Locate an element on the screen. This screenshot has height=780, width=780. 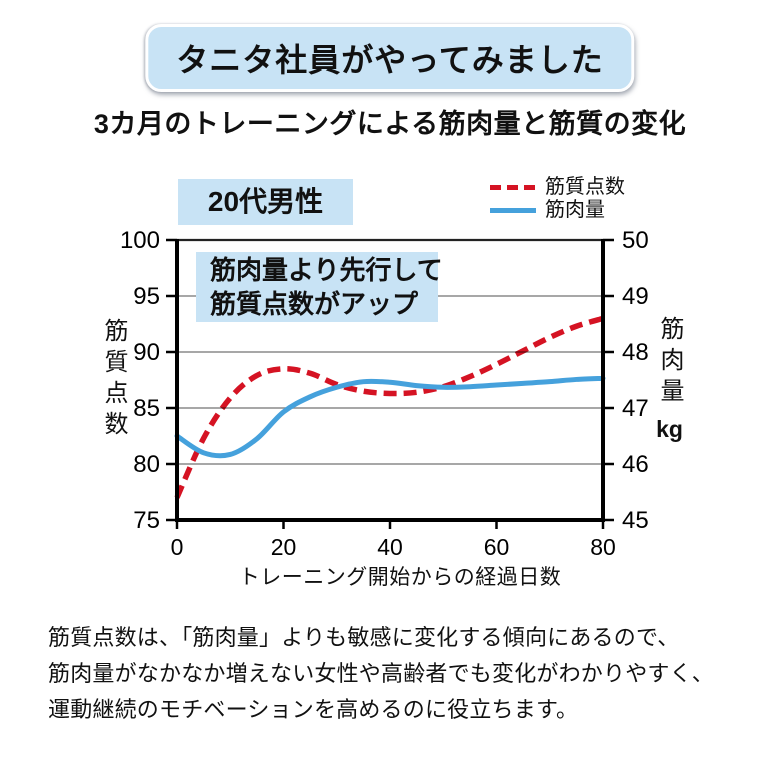
svg-text: 95 is located at coordinates (146, 296).